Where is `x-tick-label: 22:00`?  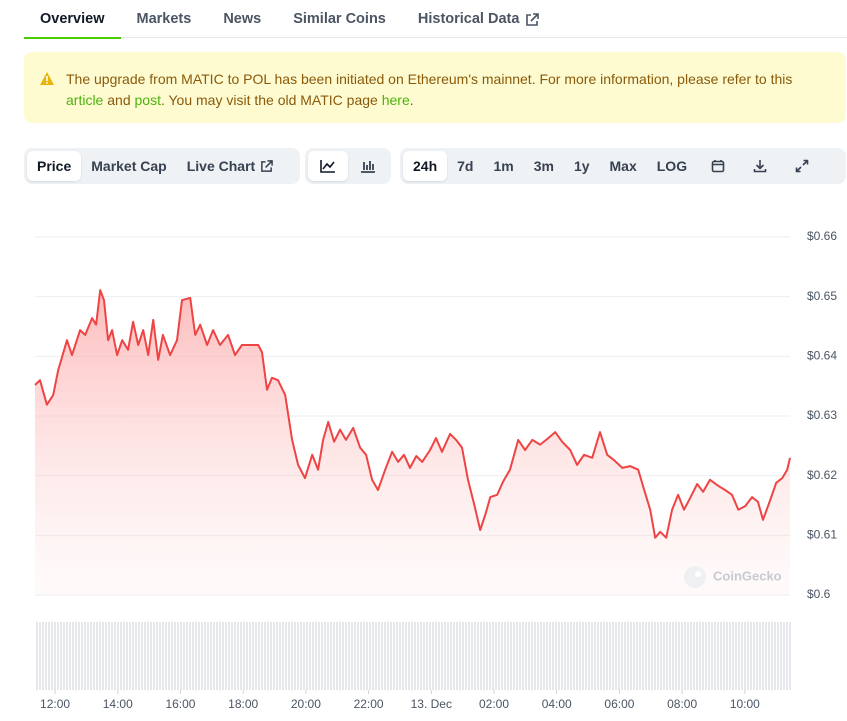 x-tick-label: 22:00 is located at coordinates (369, 704).